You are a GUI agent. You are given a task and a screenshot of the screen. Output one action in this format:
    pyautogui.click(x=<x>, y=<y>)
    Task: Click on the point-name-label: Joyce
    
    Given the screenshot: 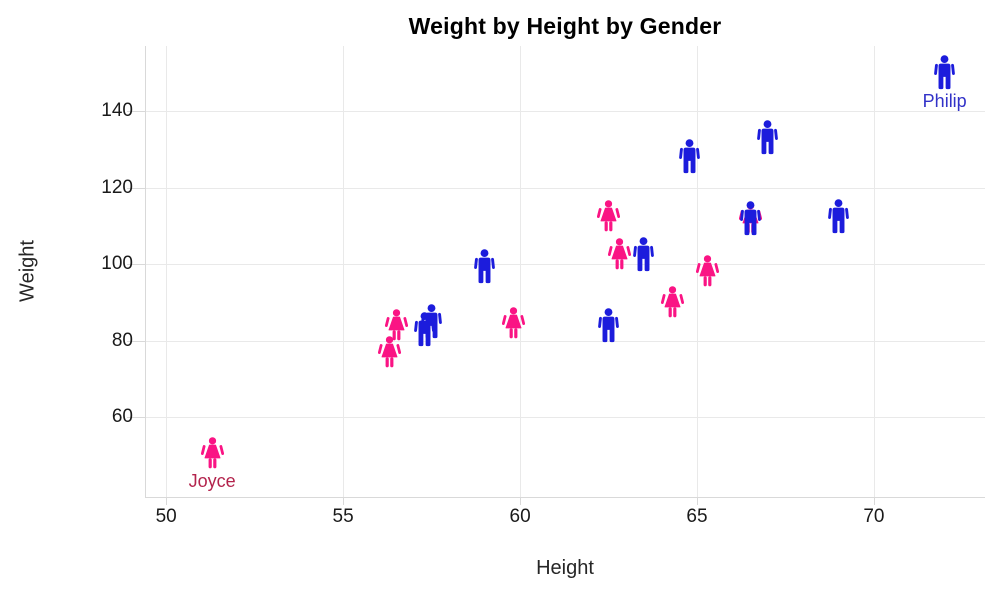 What is the action you would take?
    pyautogui.click(x=212, y=480)
    